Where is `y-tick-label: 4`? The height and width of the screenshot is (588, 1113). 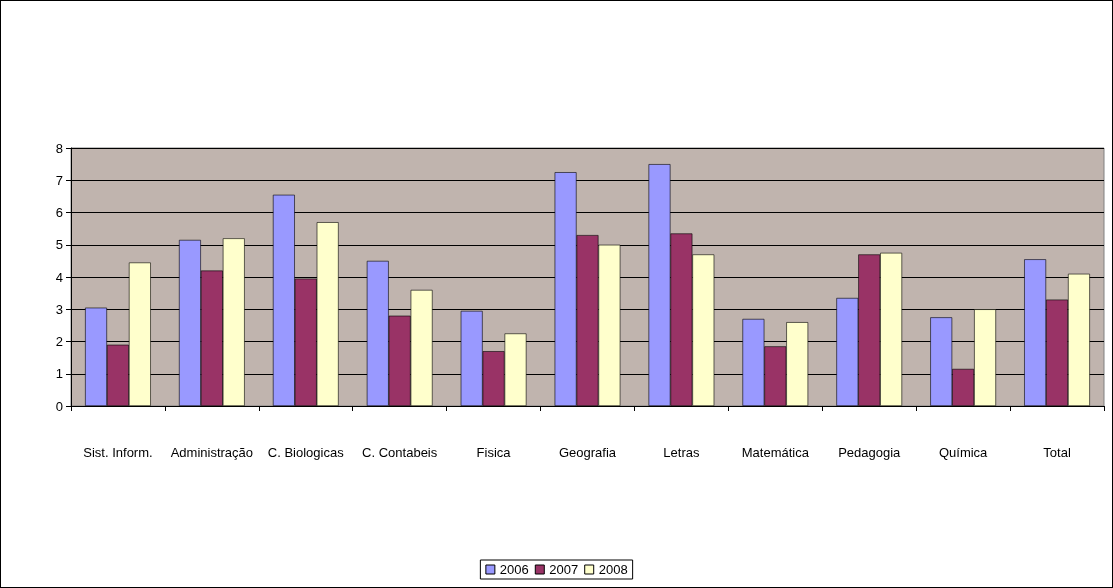
y-tick-label: 4 is located at coordinates (59, 277).